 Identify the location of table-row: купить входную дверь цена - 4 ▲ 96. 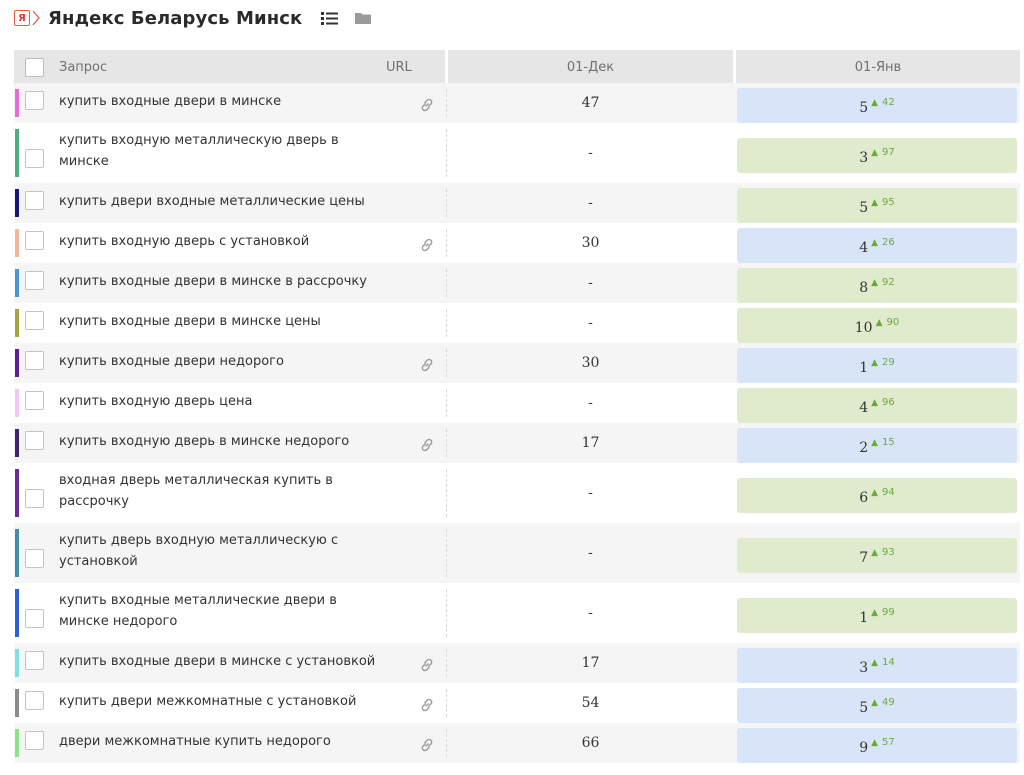
(517, 403).